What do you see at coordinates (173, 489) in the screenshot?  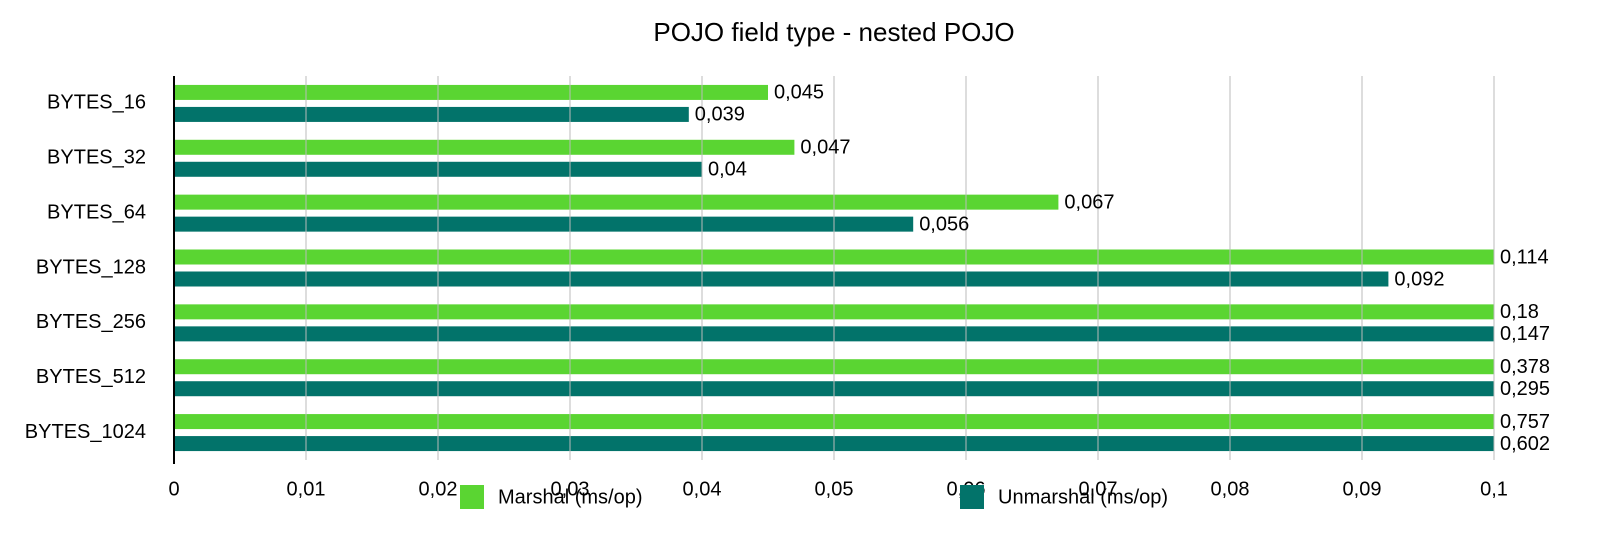 I see `x-tick-label: 0` at bounding box center [173, 489].